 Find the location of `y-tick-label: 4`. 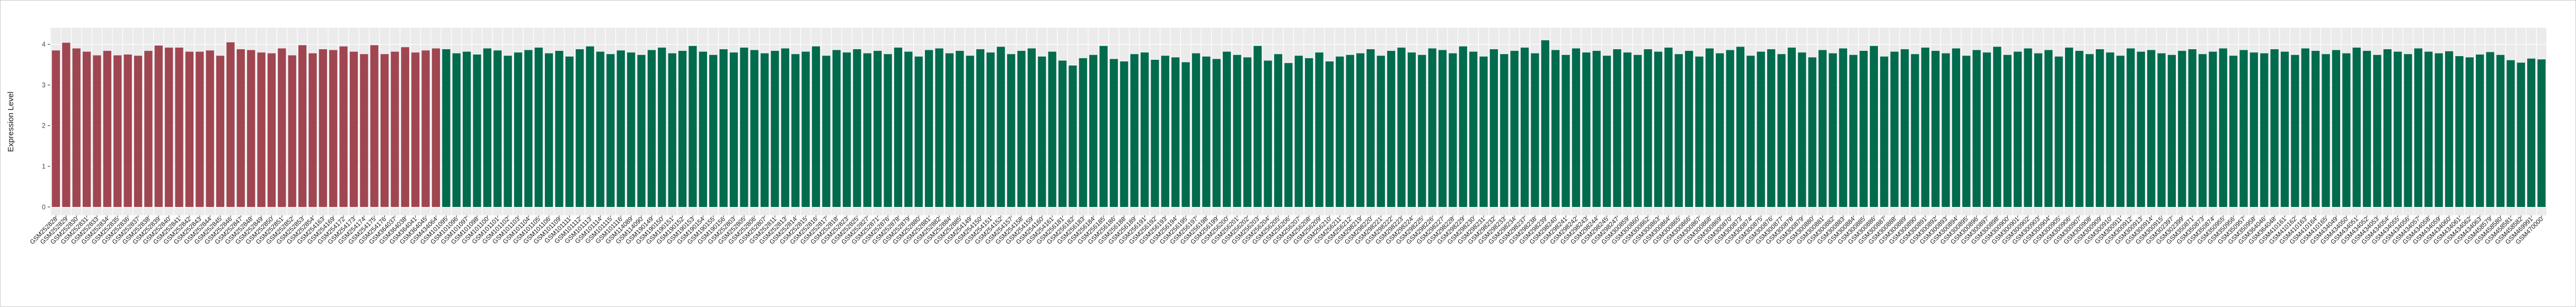

y-tick-label: 4 is located at coordinates (44, 44).